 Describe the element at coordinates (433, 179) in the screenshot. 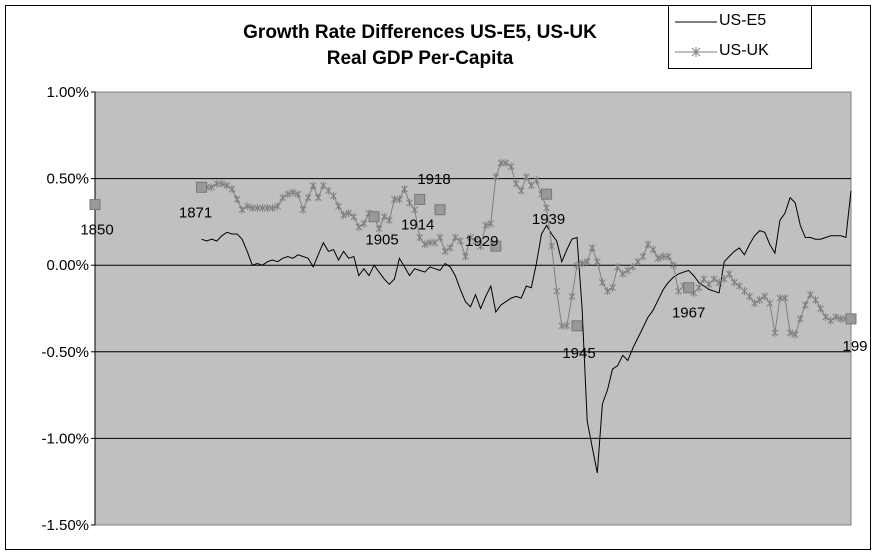

I see `annotation-label: 1918` at that location.